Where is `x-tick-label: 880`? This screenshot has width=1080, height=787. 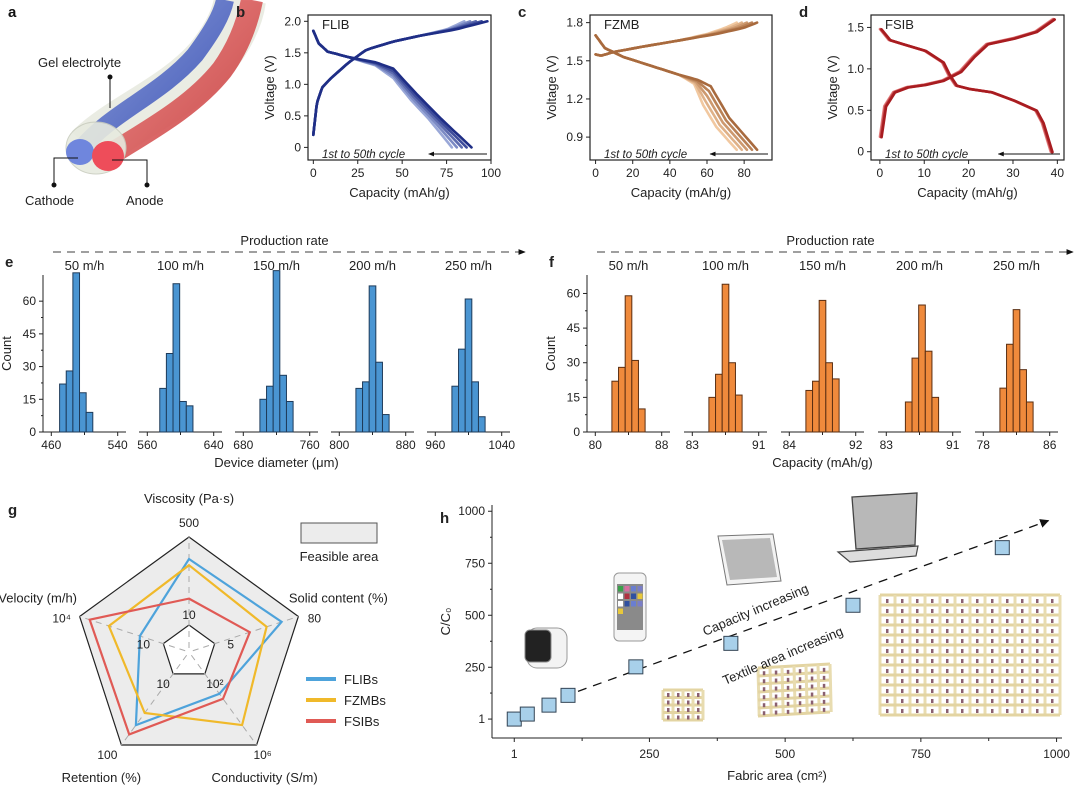
x-tick-label: 880 is located at coordinates (406, 445).